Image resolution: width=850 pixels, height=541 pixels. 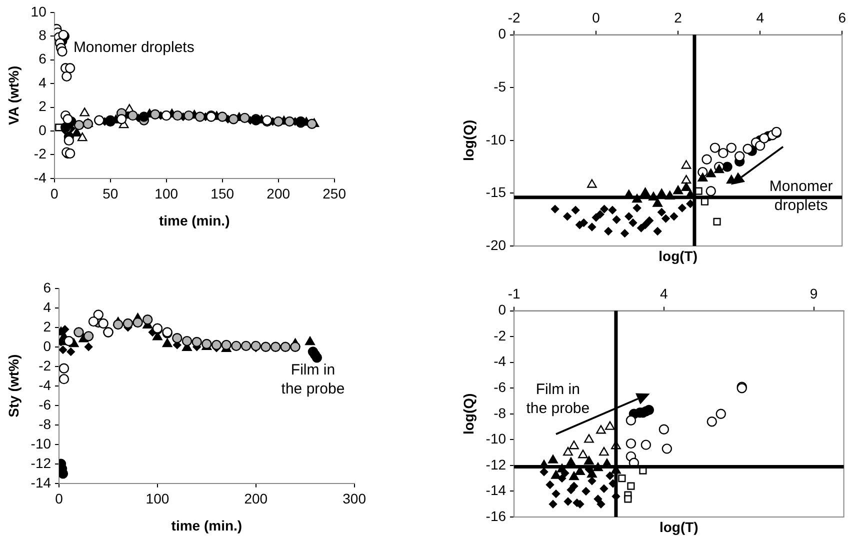 I want to click on y-tick-label: -5, so click(x=500, y=86).